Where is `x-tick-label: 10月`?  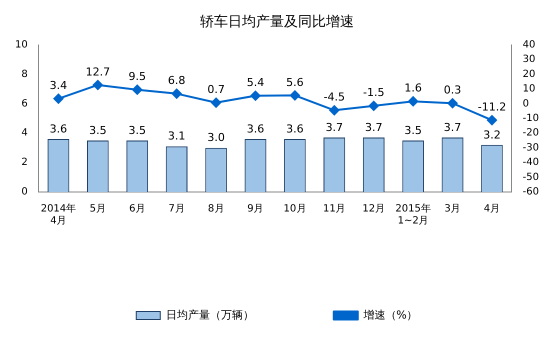 x-tick-label: 10月 is located at coordinates (295, 209).